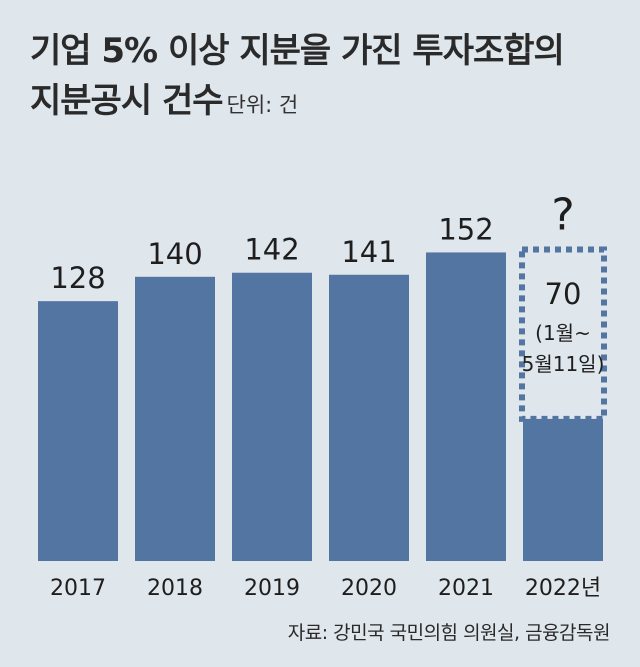 Image resolution: width=640 pixels, height=667 pixels. I want to click on x-tick-2019: 2019, so click(272, 588).